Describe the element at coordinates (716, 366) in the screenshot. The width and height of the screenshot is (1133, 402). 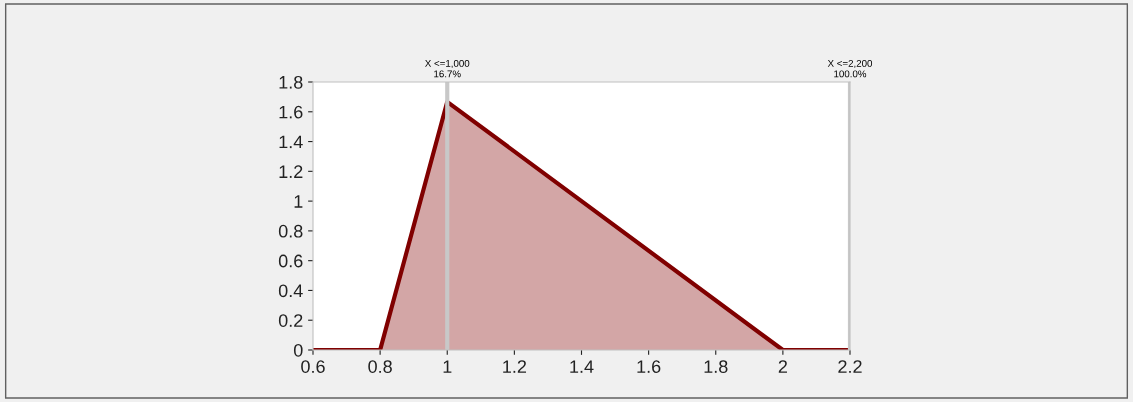
I see `x-tick-label: 1.8` at that location.